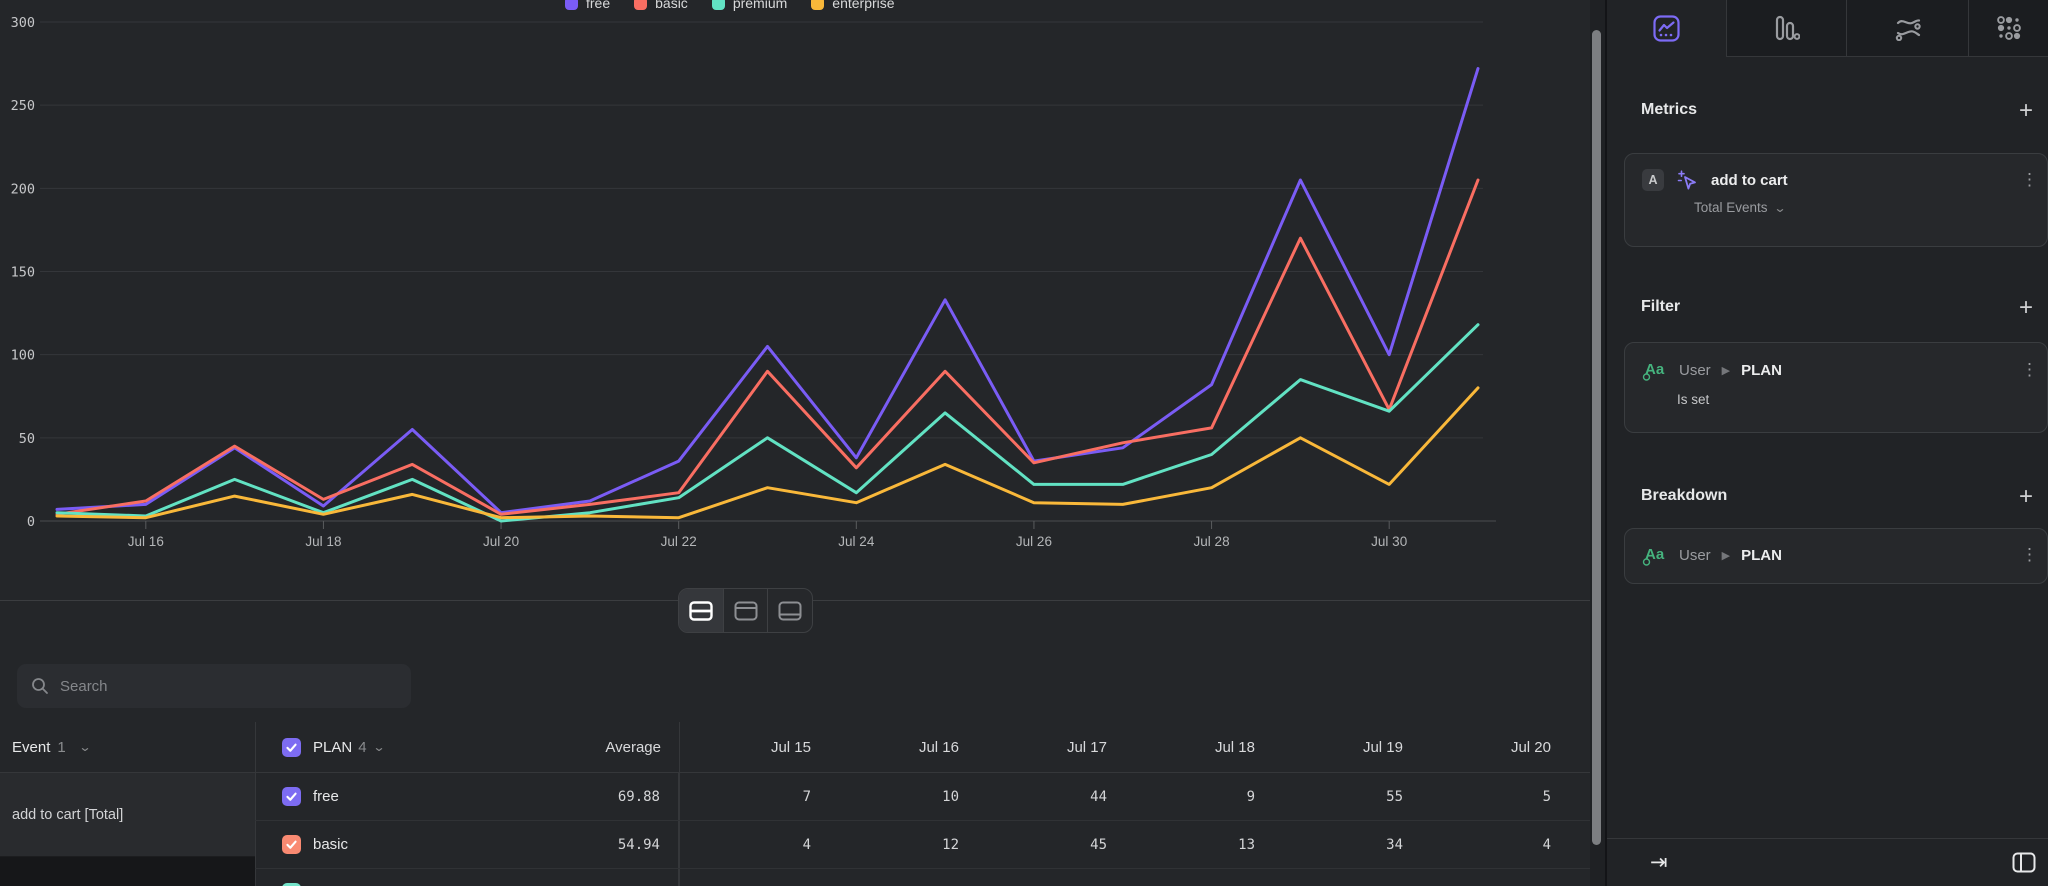 Image resolution: width=2048 pixels, height=886 pixels. I want to click on legend-item-free: free, so click(587, 5).